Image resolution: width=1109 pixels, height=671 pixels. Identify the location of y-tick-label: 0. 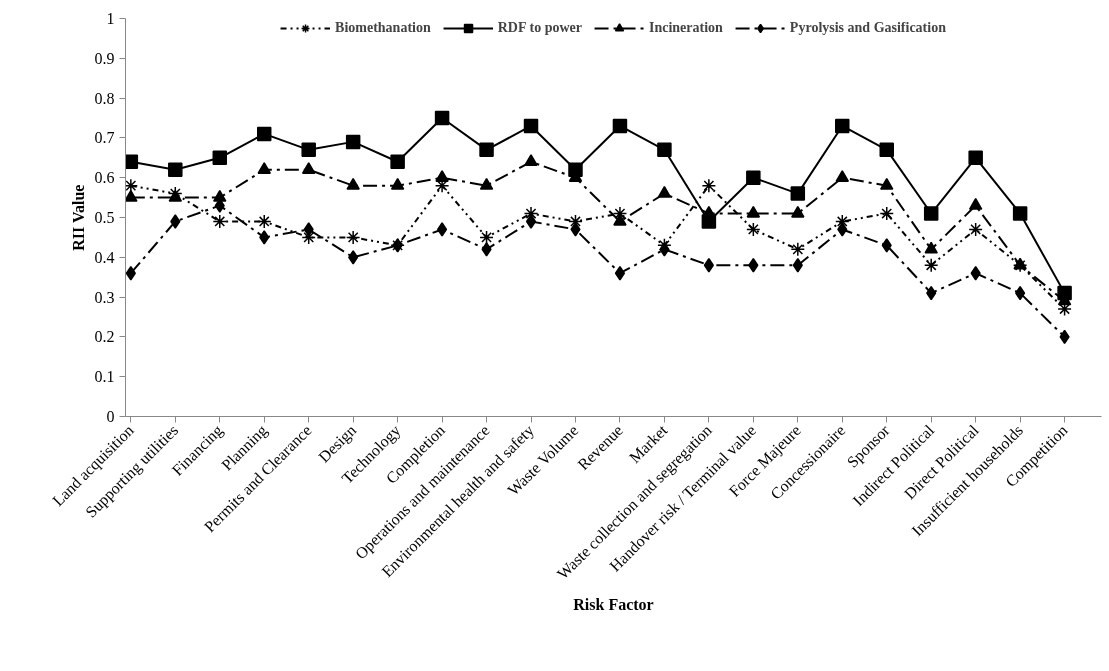
(110, 416).